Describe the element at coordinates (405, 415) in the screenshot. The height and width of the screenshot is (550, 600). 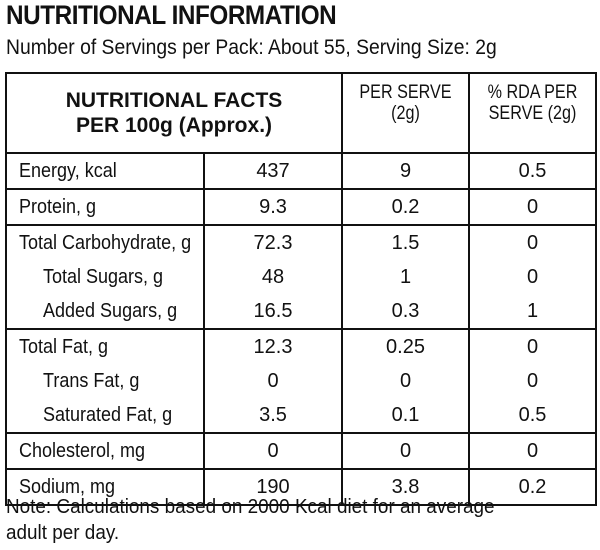
I see `per-serve-value: 0.1` at that location.